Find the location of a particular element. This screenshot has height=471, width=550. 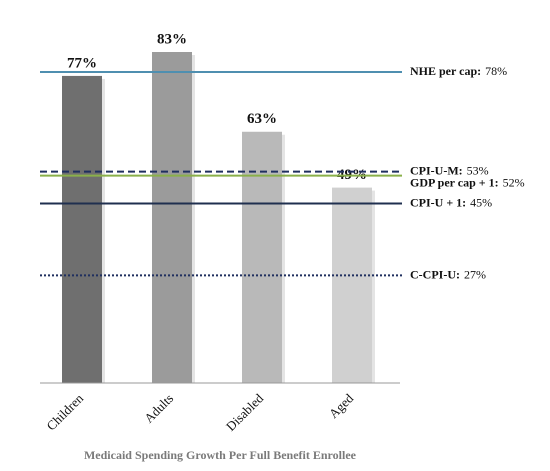

reference-label: CPI-U + 1: 45% is located at coordinates (451, 202).